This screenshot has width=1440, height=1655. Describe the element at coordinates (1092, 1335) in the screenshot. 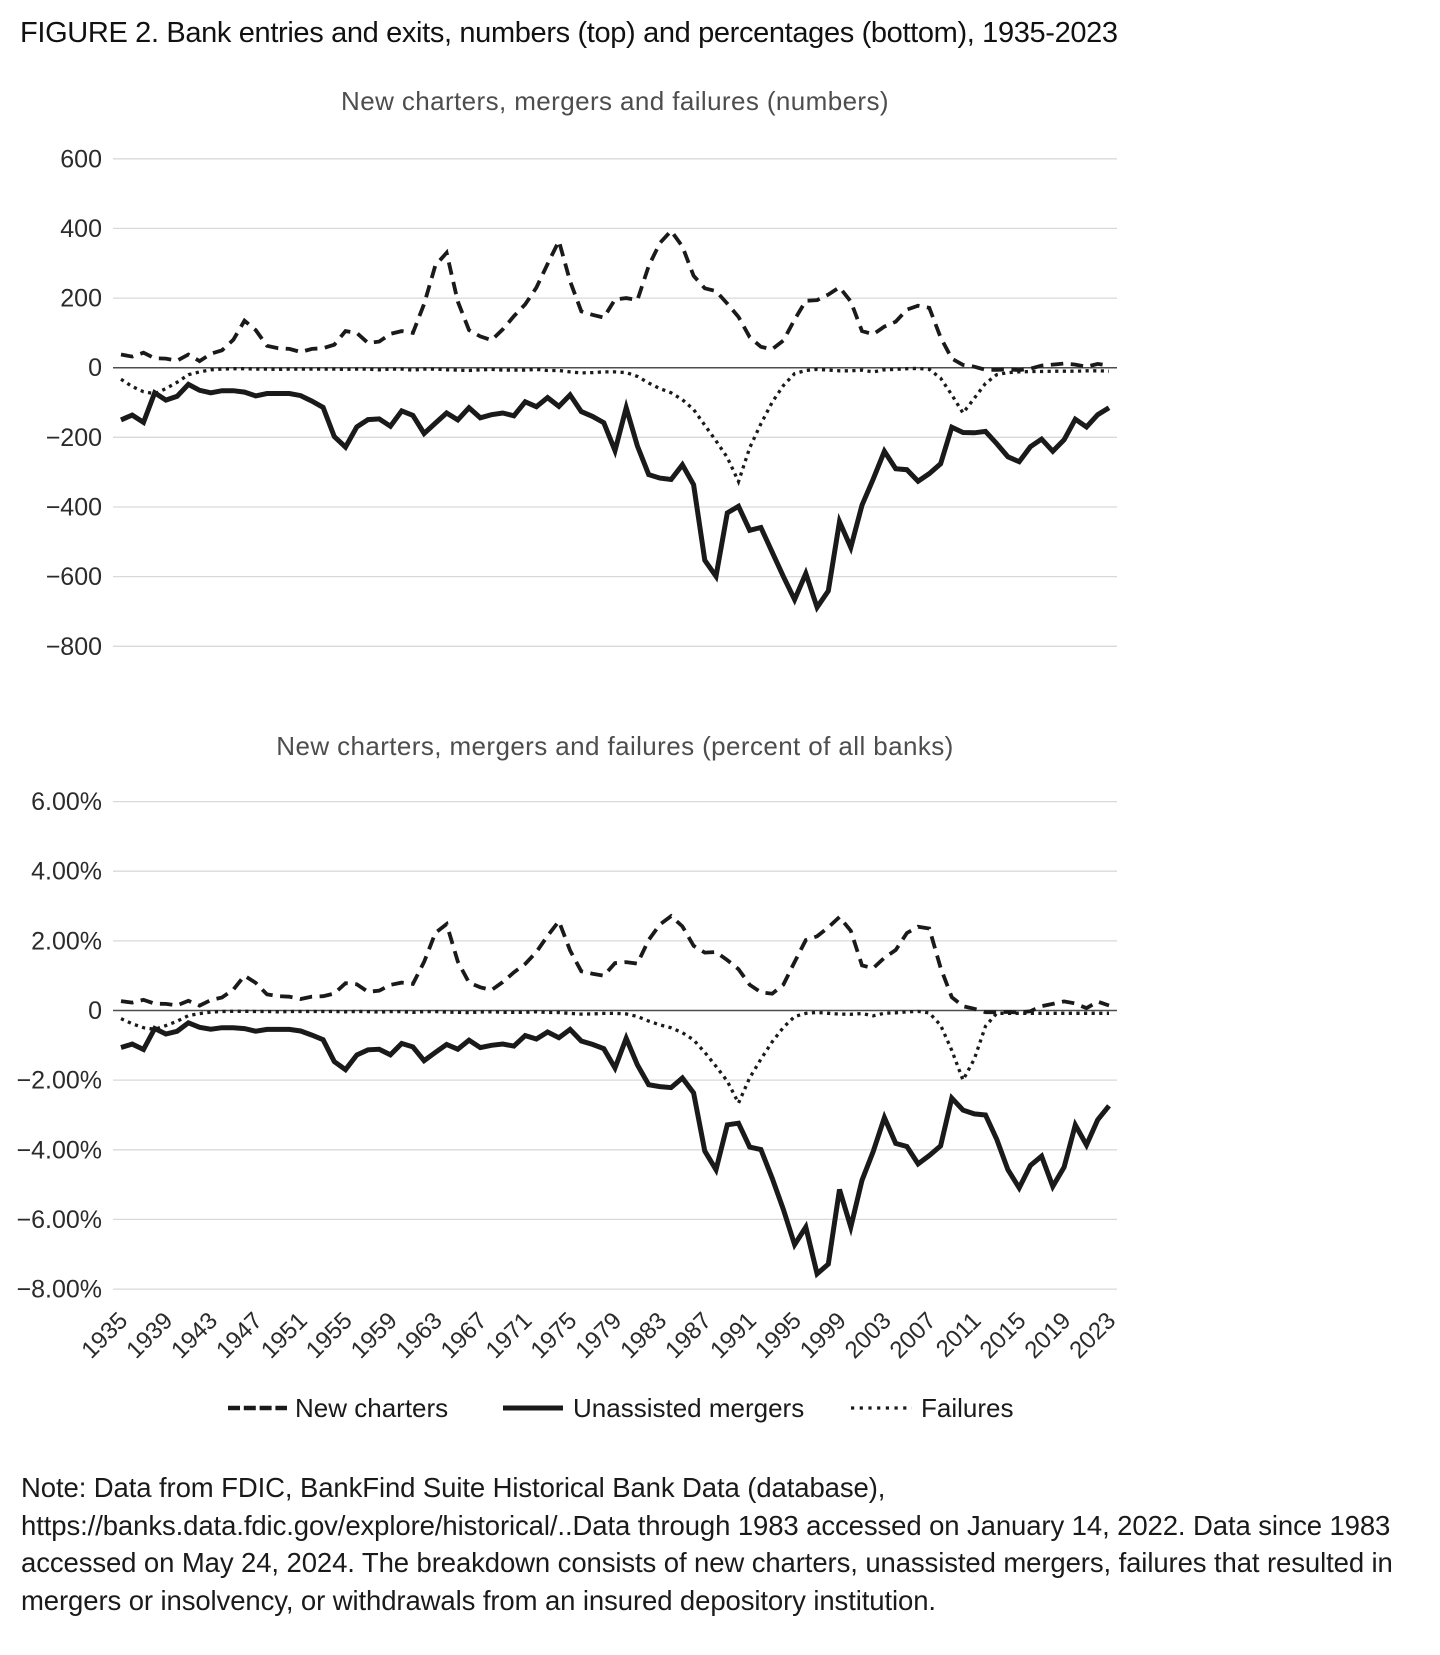

I see `svg-text: 2023` at that location.